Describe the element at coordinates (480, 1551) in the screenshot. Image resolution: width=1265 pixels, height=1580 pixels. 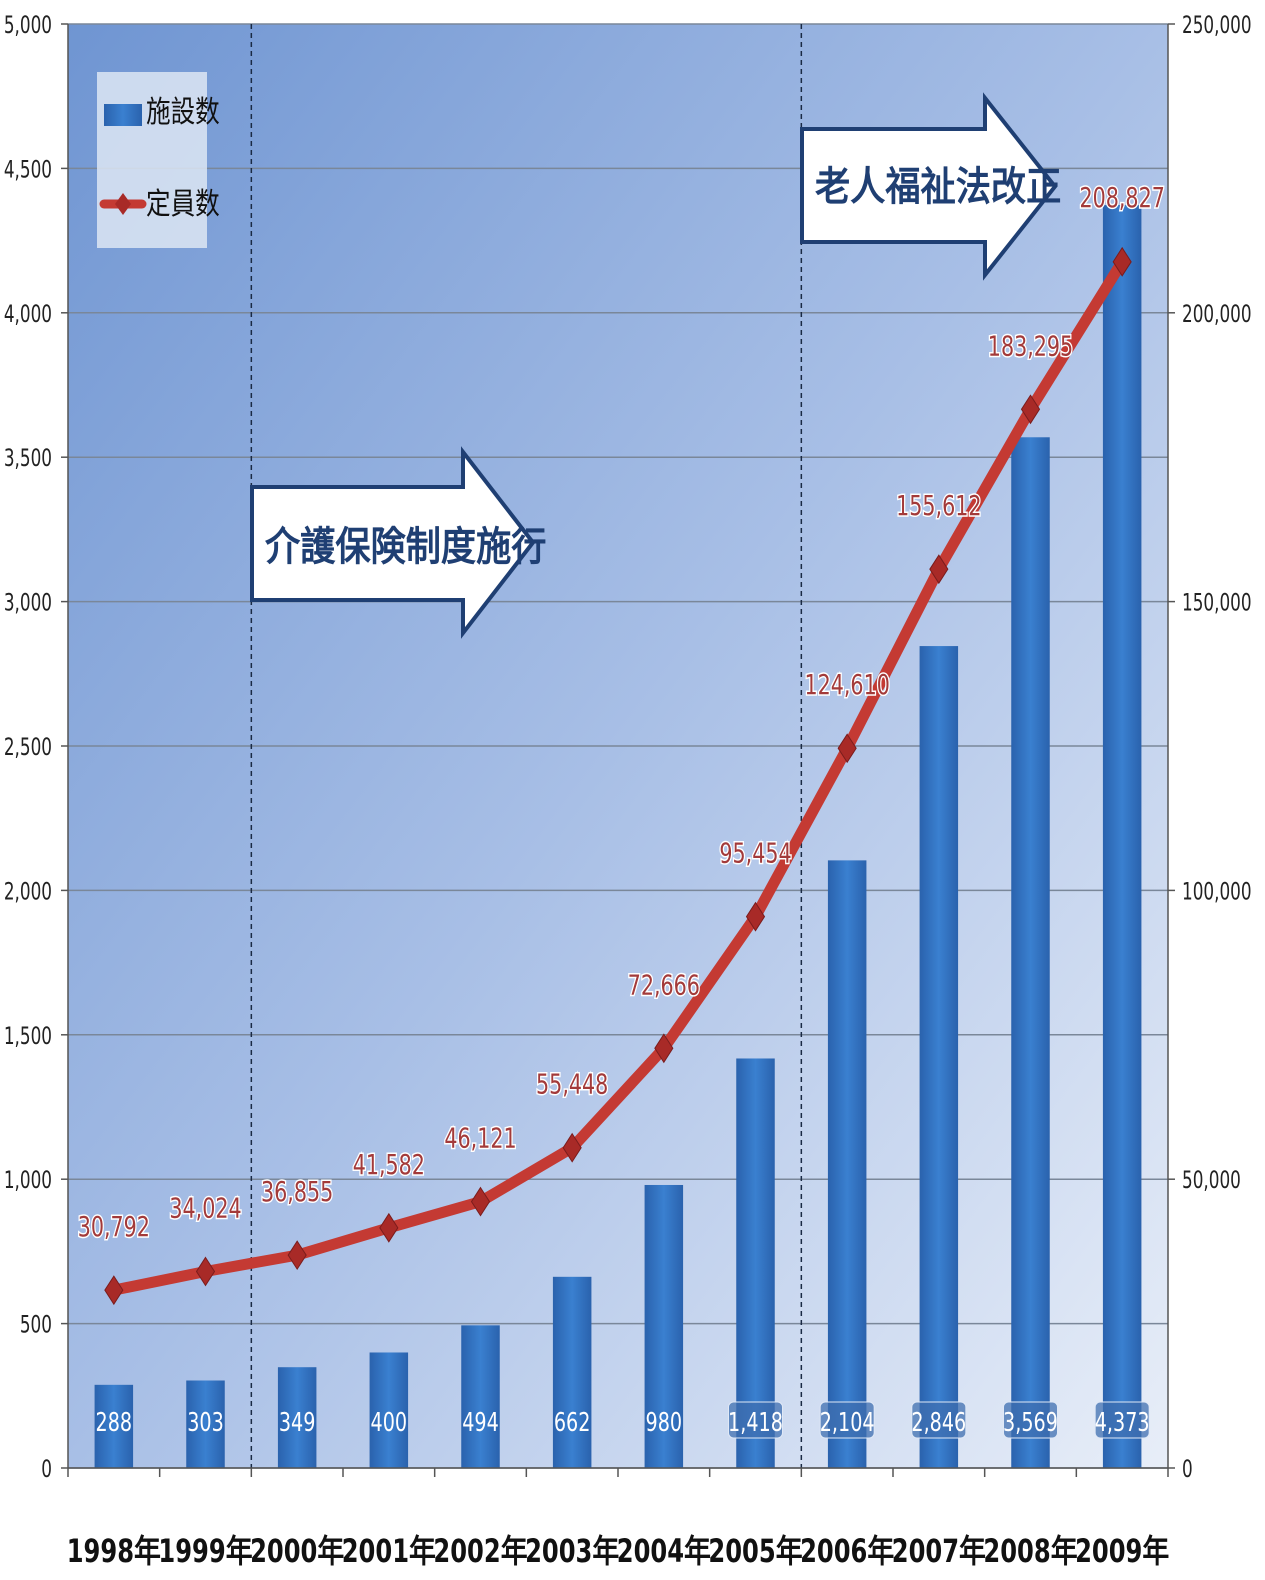
I see `x-tick-label: 2002年` at that location.